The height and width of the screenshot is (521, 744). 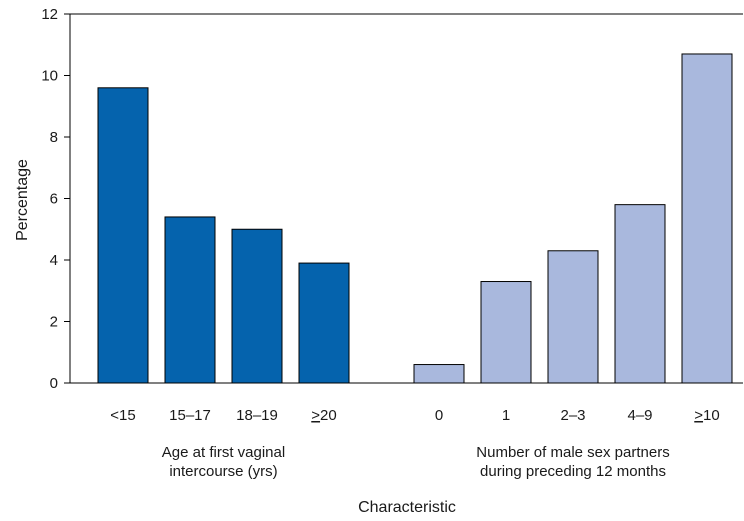 What do you see at coordinates (54, 322) in the screenshot?
I see `y-tick-label: 2` at bounding box center [54, 322].